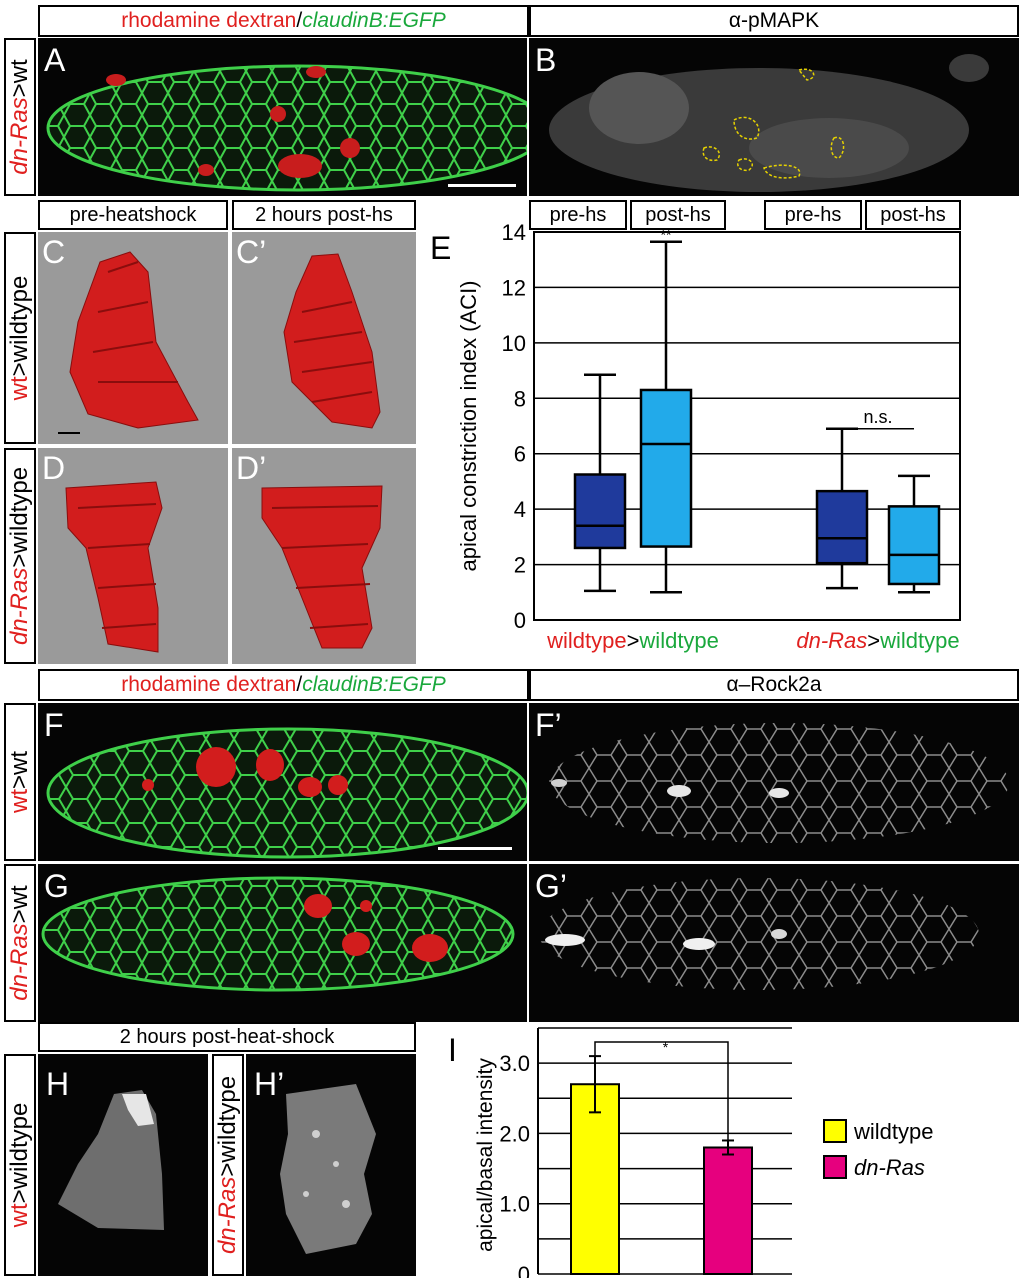 Image resolution: width=1024 pixels, height=1280 pixels. Describe the element at coordinates (578, 215) in the screenshot. I see `e-header-prehs-1: pre-hs` at that location.